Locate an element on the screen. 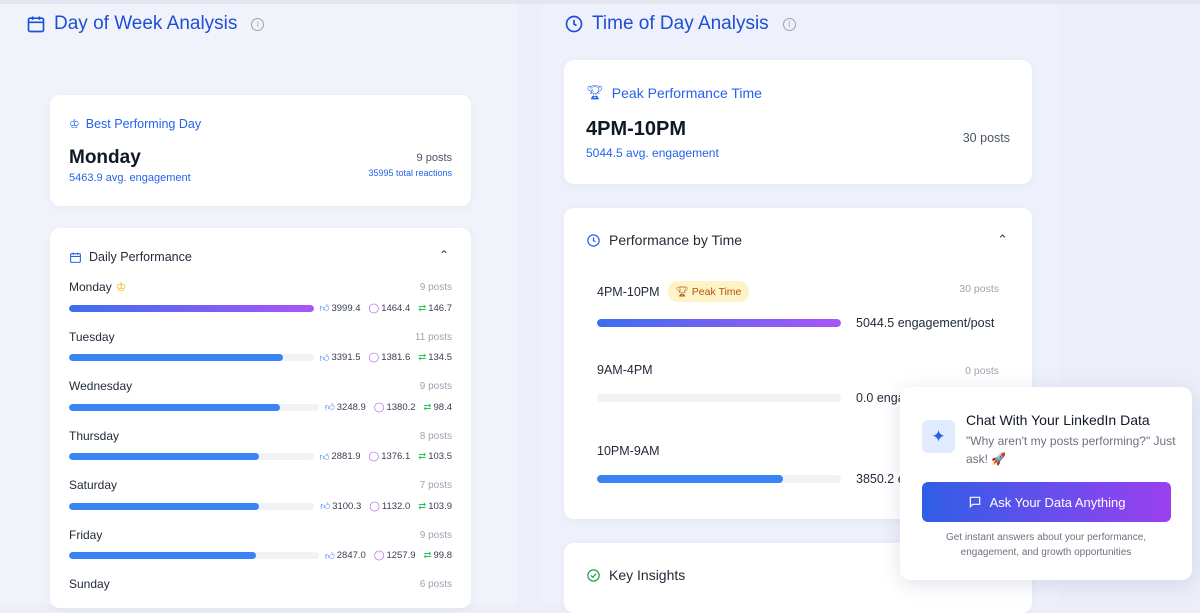 This screenshot has width=1200, height=613. crown-icon: ♔ is located at coordinates (74, 124).